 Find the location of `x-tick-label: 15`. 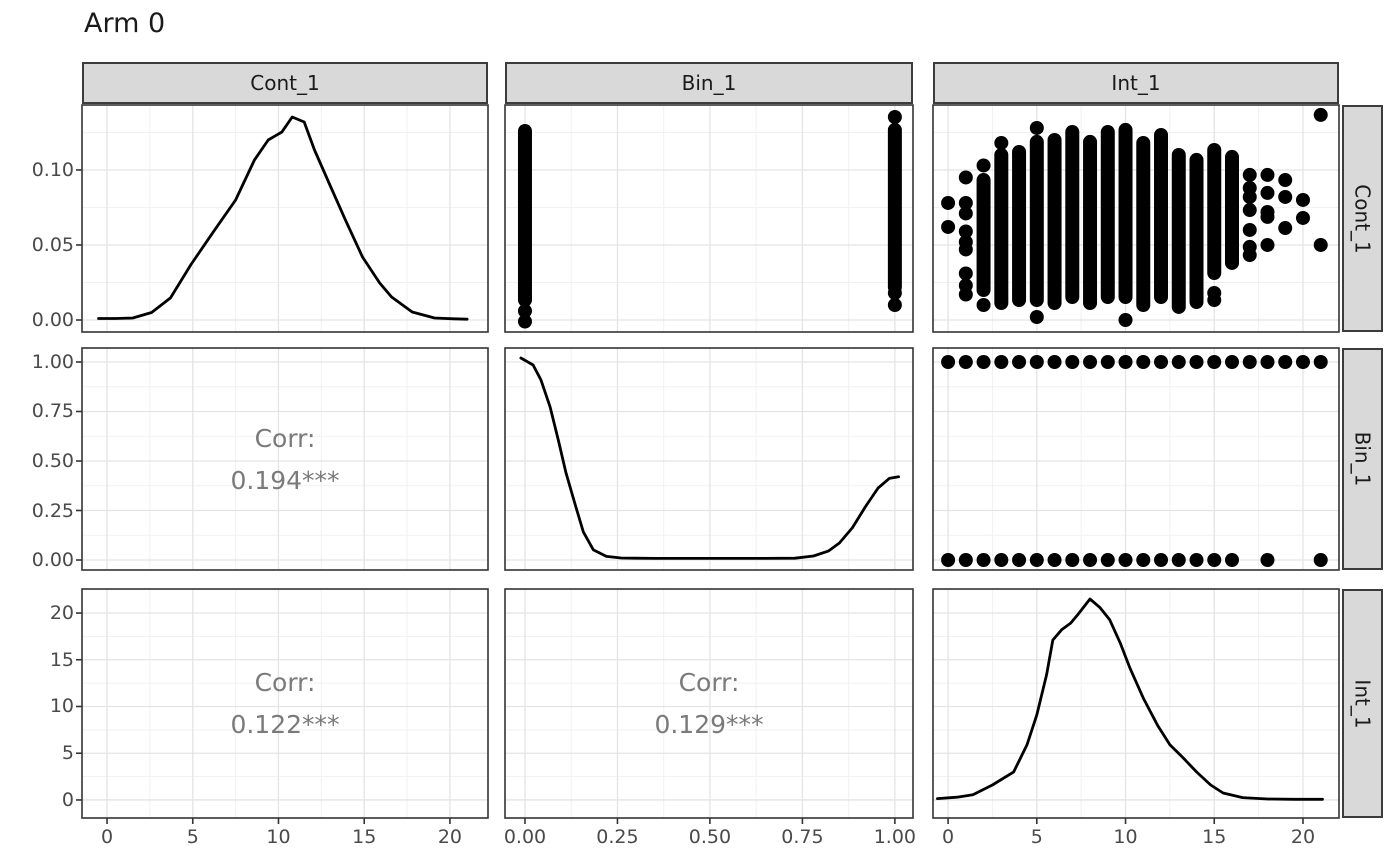

x-tick-label: 15 is located at coordinates (364, 837).